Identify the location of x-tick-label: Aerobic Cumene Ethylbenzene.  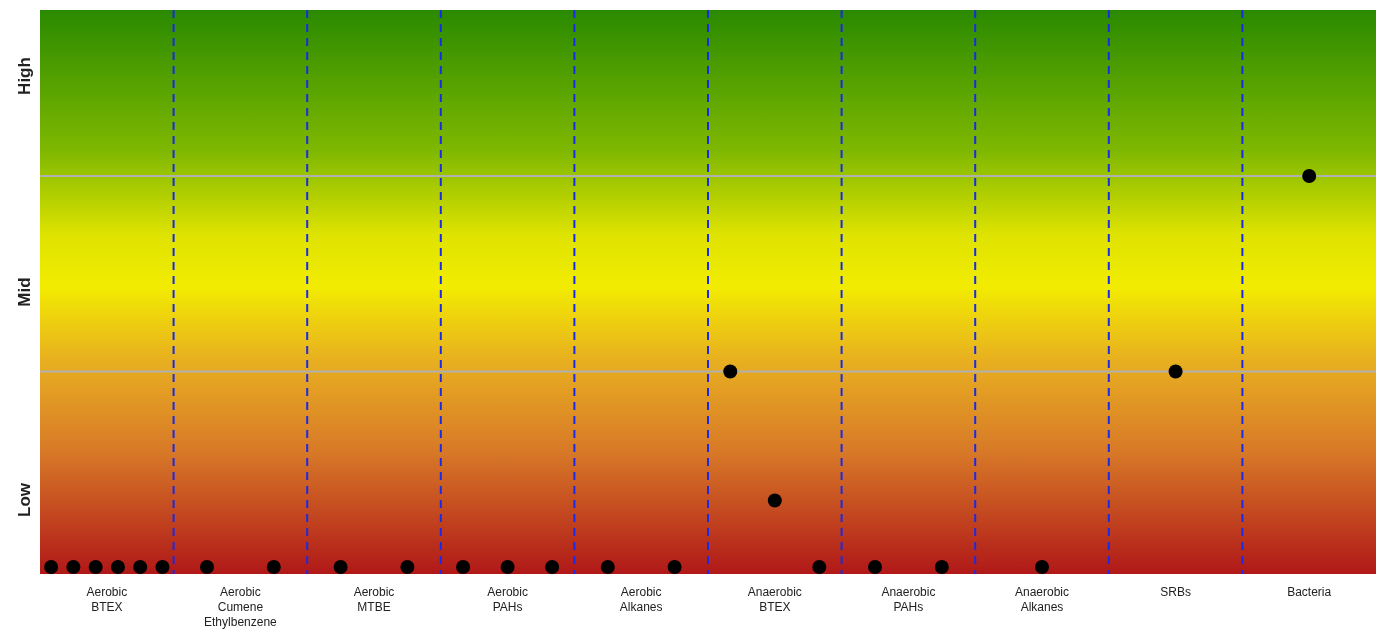
(241, 607).